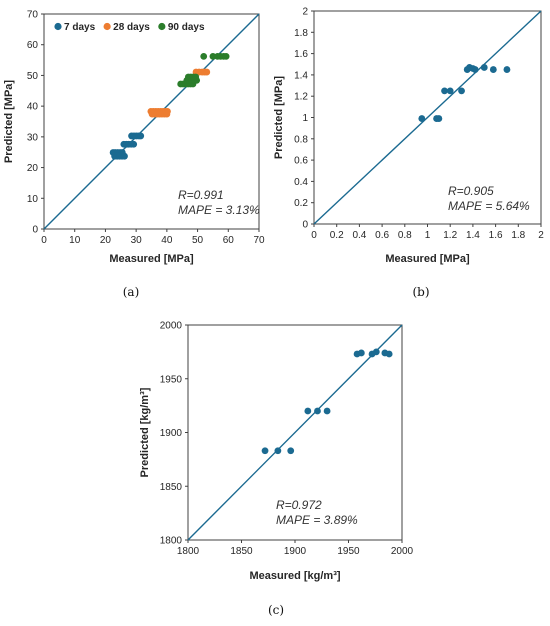 This screenshot has width=550, height=626. What do you see at coordinates (305, 118) in the screenshot?
I see `y-tick-label: 1` at bounding box center [305, 118].